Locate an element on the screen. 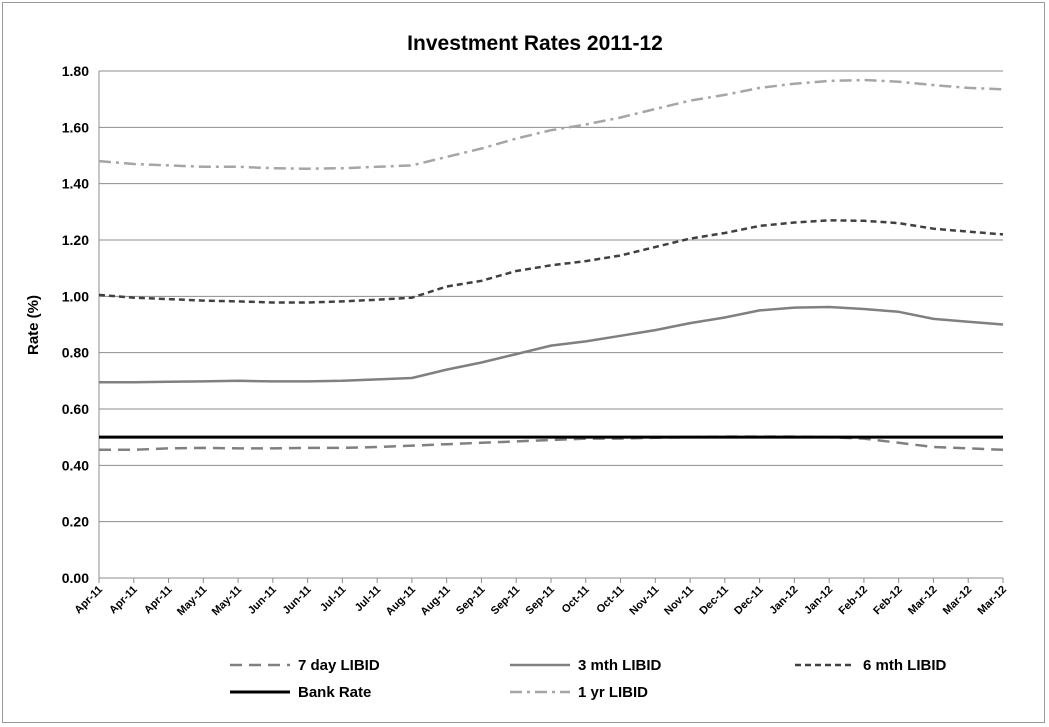 Image resolution: width=1049 pixels, height=727 pixels. series-line-6-mth-libid is located at coordinates (551, 261).